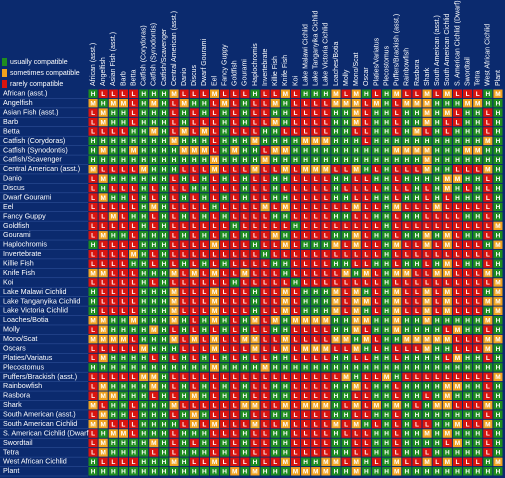  I want to click on row-label: Plecostomus, so click(24, 366).